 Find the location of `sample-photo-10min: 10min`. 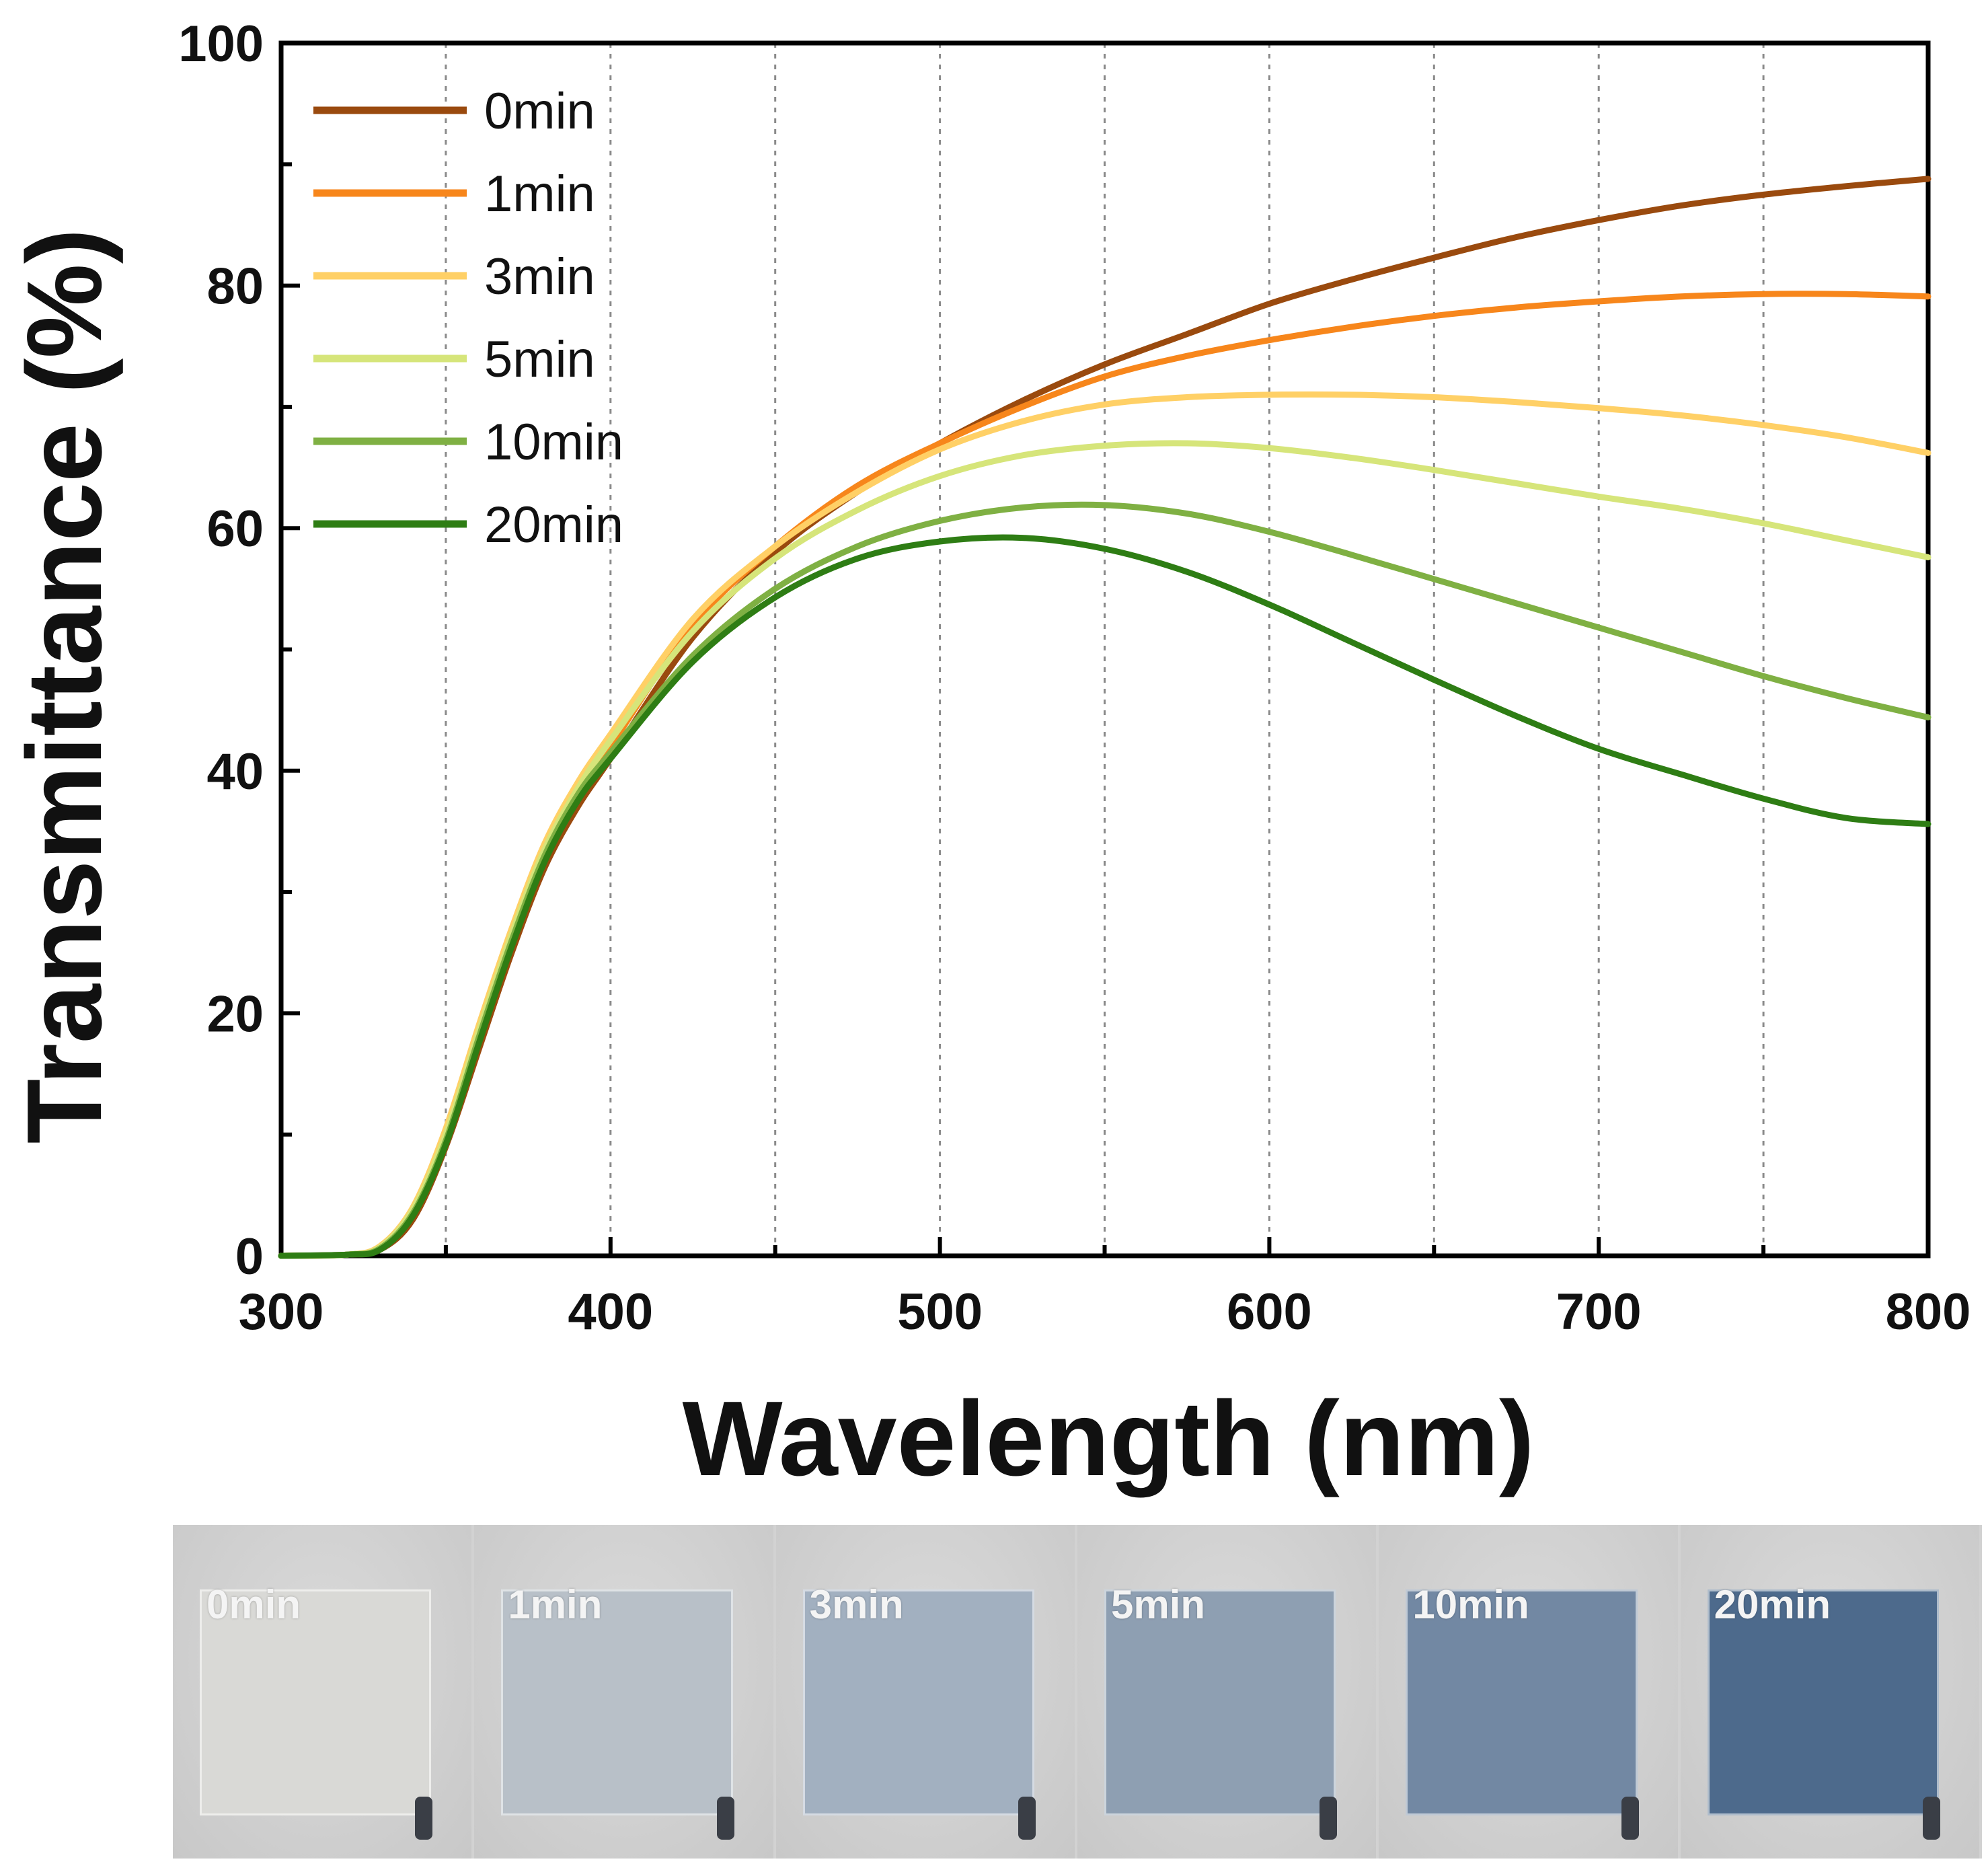

sample-photo-10min: 10min is located at coordinates (1528, 1692).